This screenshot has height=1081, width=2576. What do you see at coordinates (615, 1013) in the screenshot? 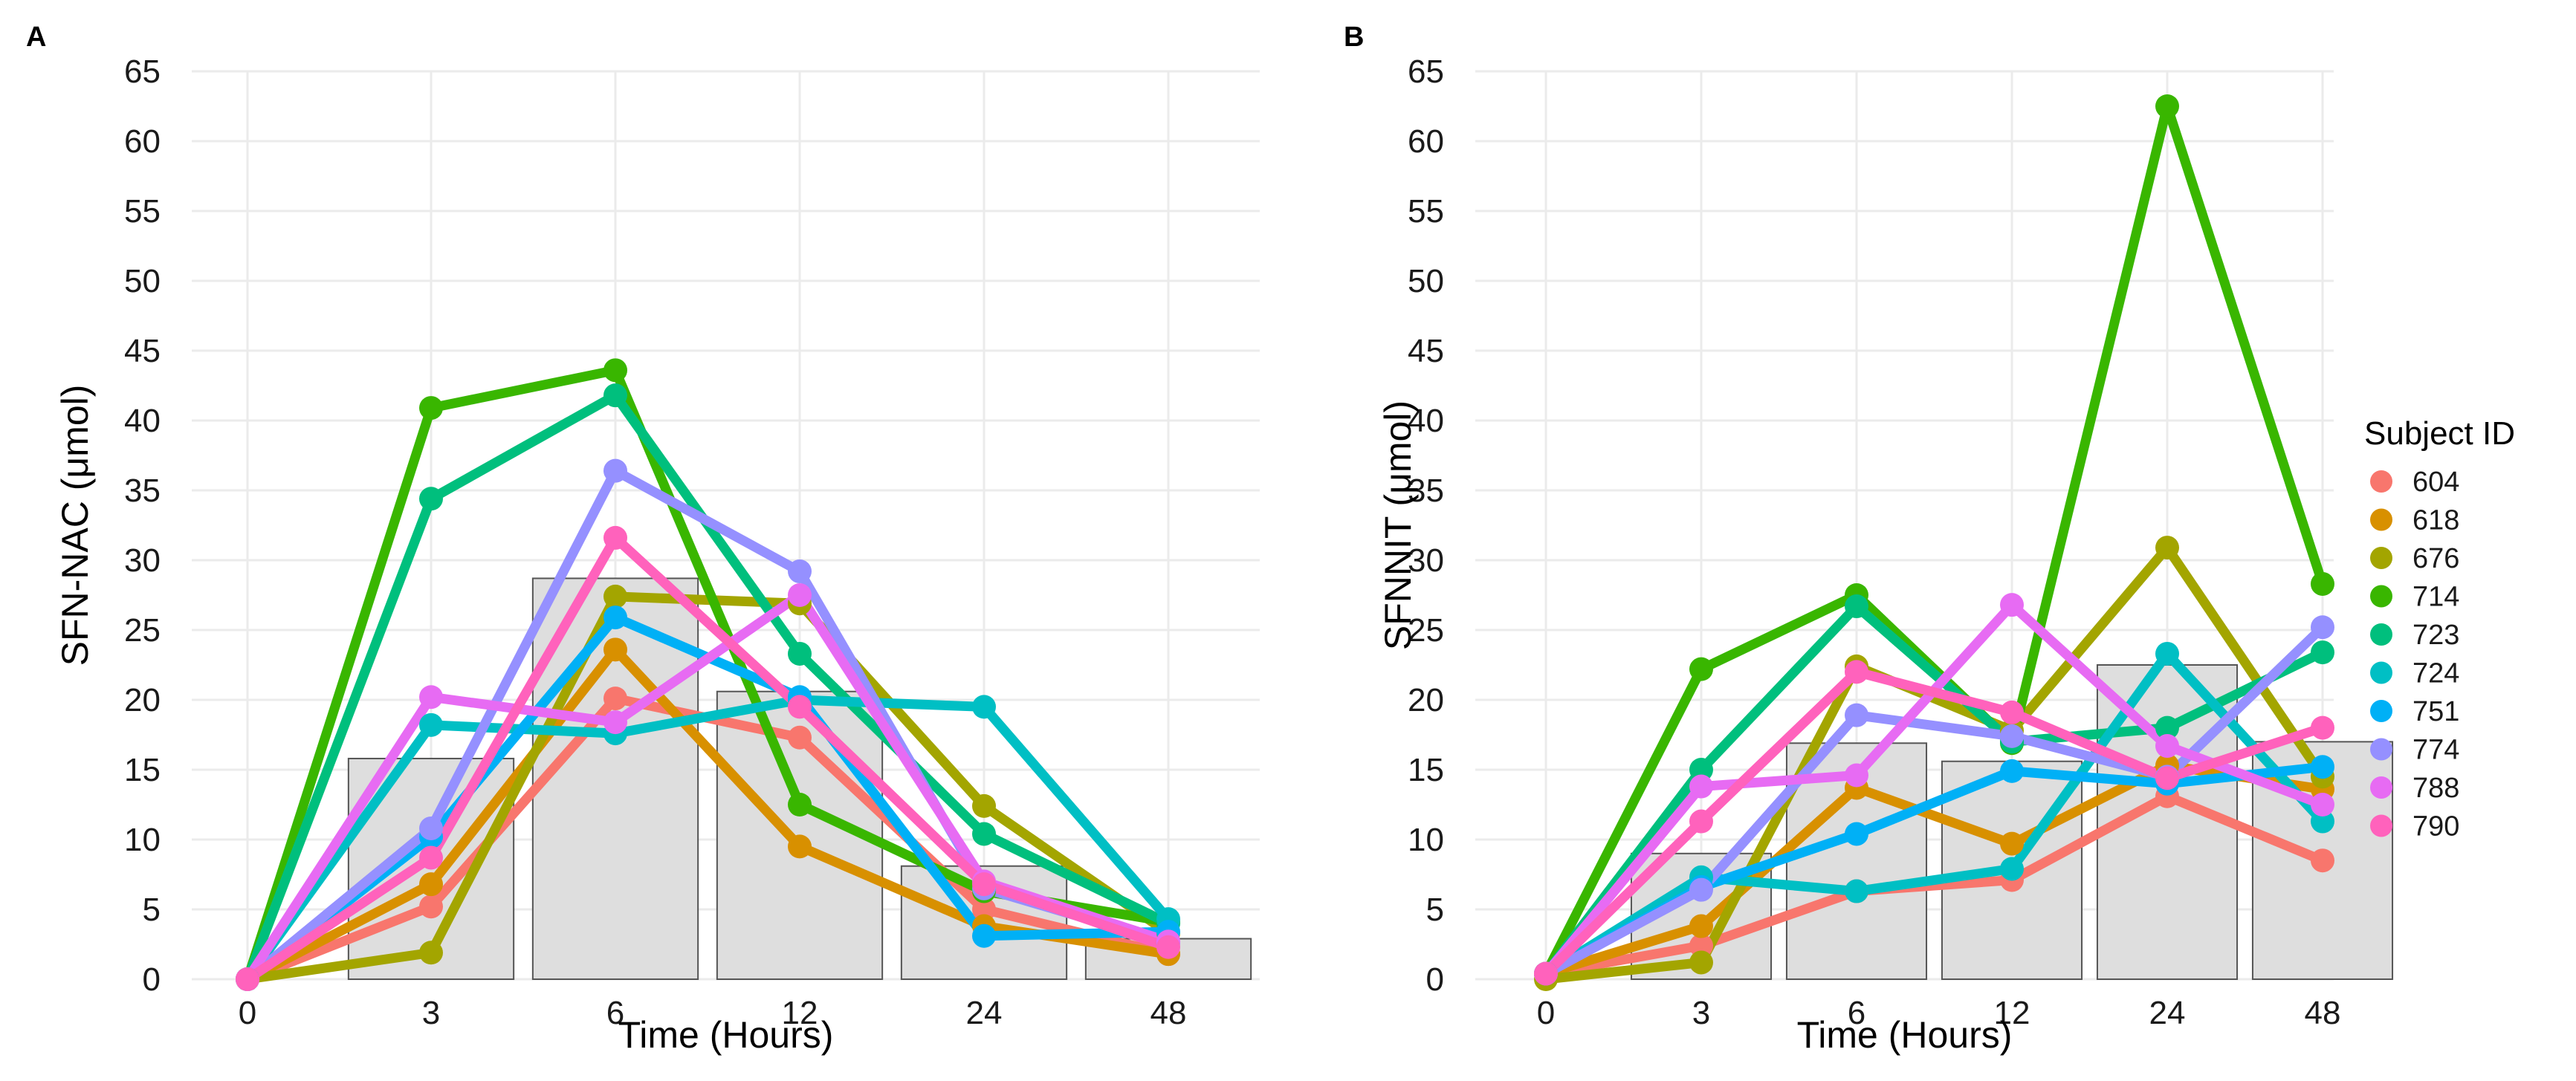
I see `x-tick-label: 6` at bounding box center [615, 1013].